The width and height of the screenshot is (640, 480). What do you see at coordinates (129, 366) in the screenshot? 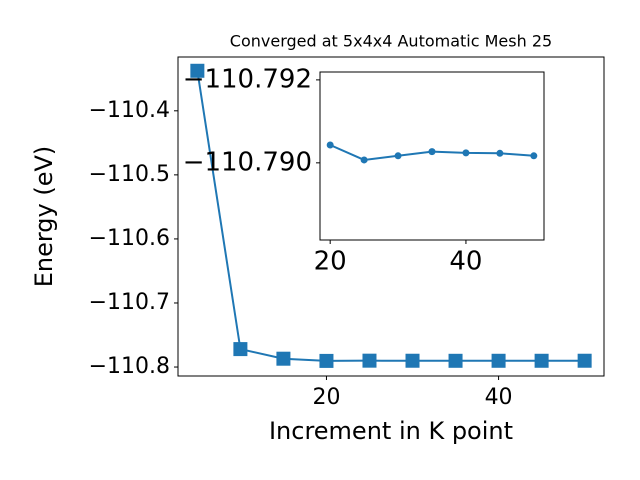
I see `y-tick-label: −110.8` at bounding box center [129, 366].